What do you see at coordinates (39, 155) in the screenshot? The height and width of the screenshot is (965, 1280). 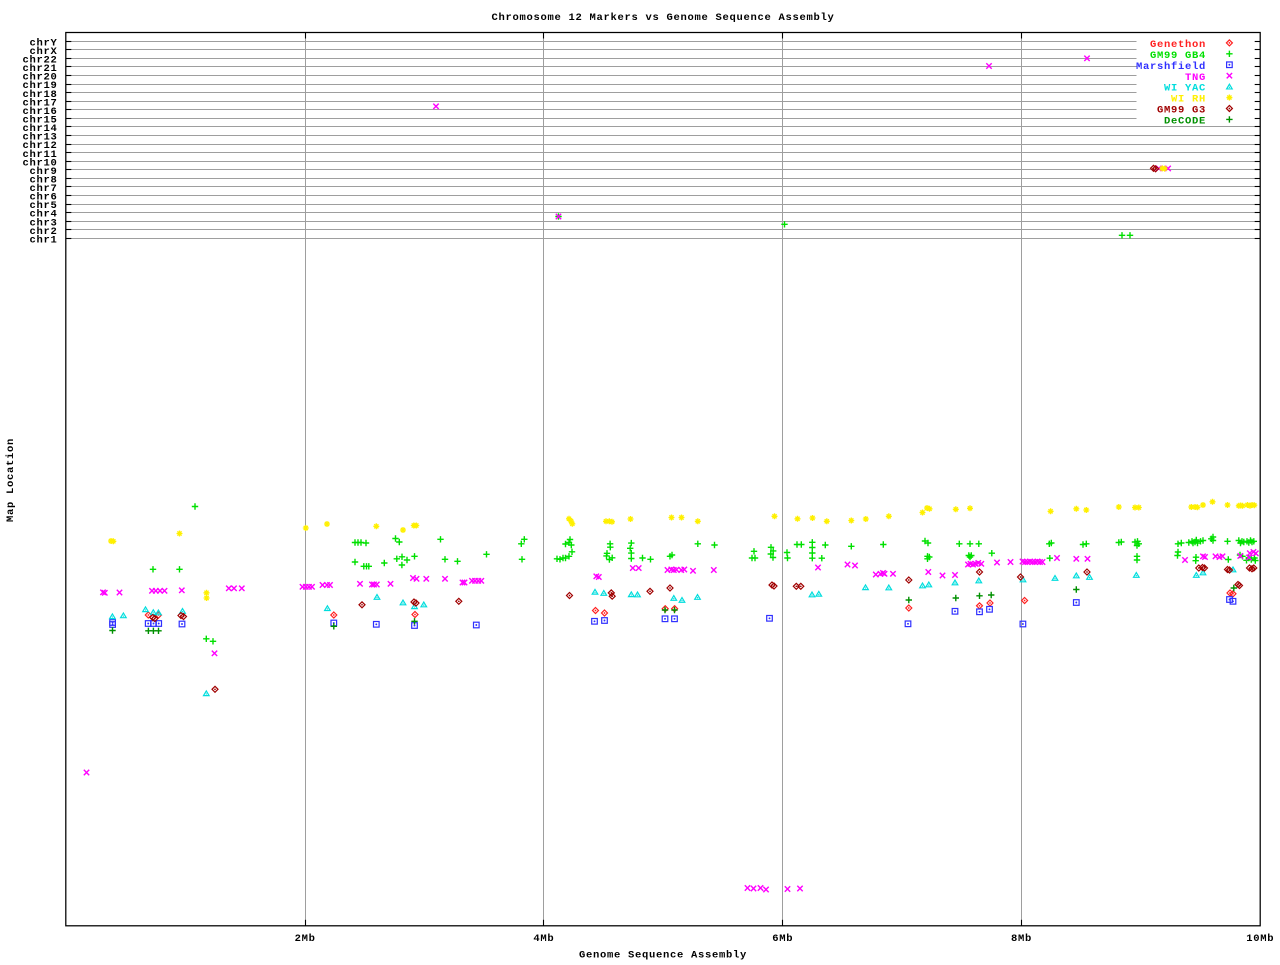 I see `svg-text: chr11` at bounding box center [39, 155].